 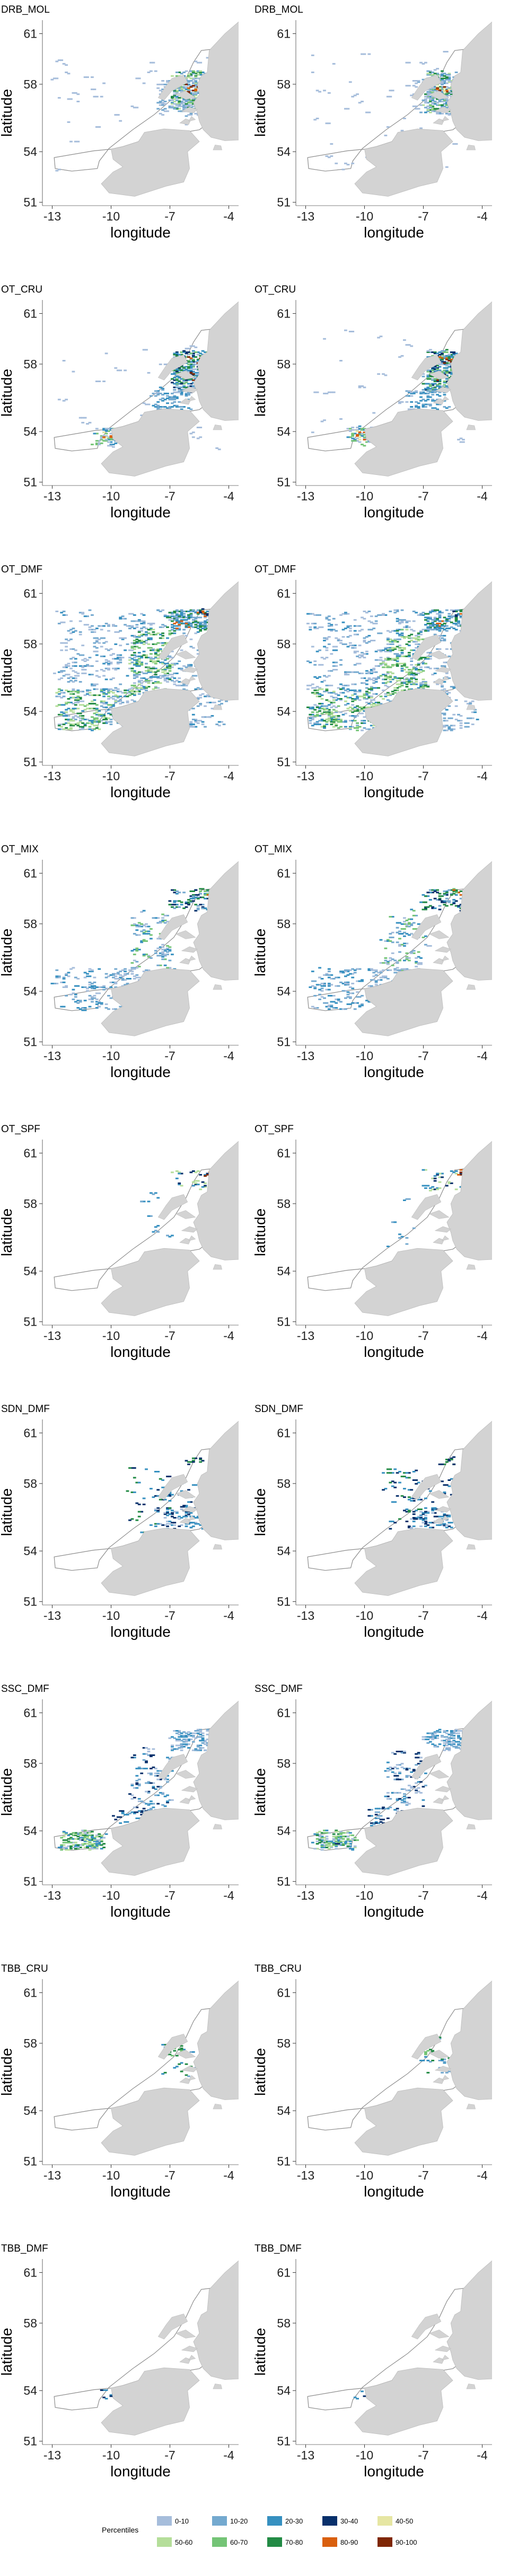 I want to click on y-tick-label: 58, so click(x=284, y=84).